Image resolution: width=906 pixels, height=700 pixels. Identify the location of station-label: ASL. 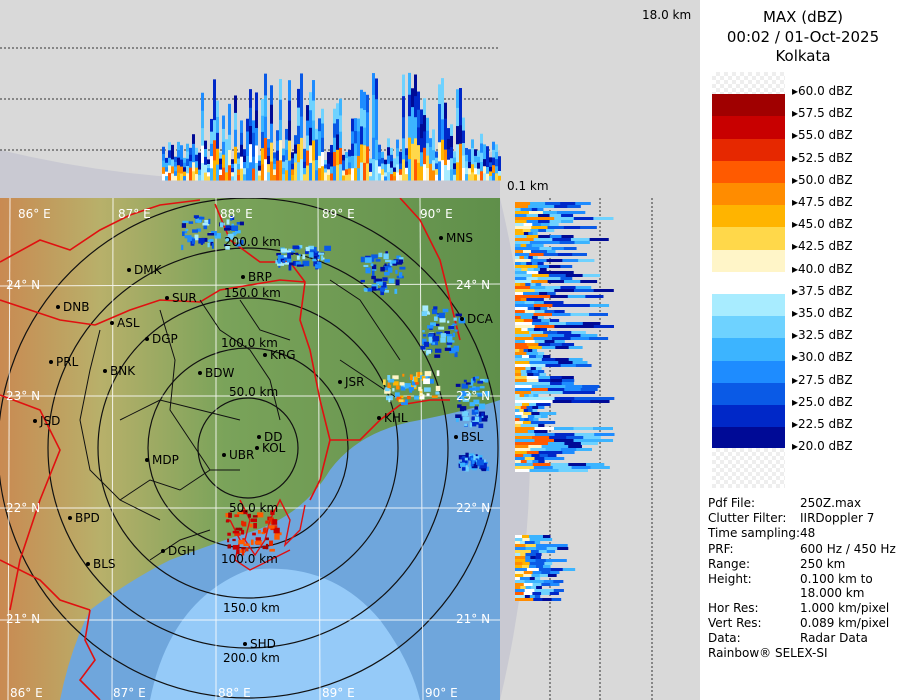
(128, 323).